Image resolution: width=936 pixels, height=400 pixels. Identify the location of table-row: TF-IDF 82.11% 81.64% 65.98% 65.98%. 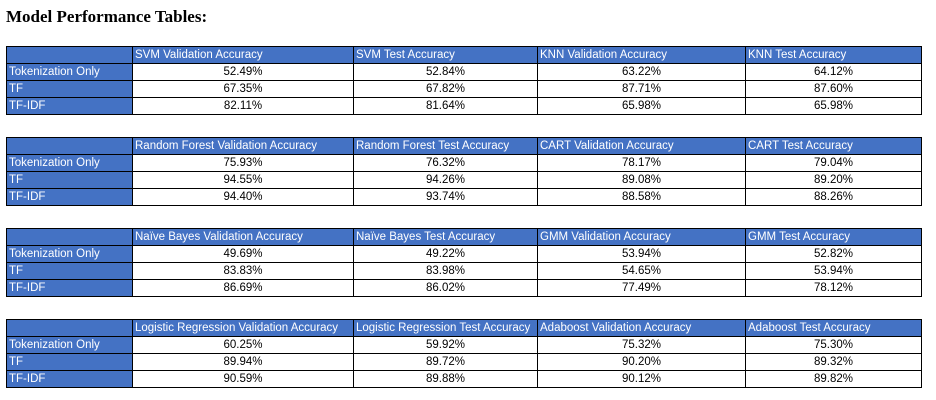
(464, 106).